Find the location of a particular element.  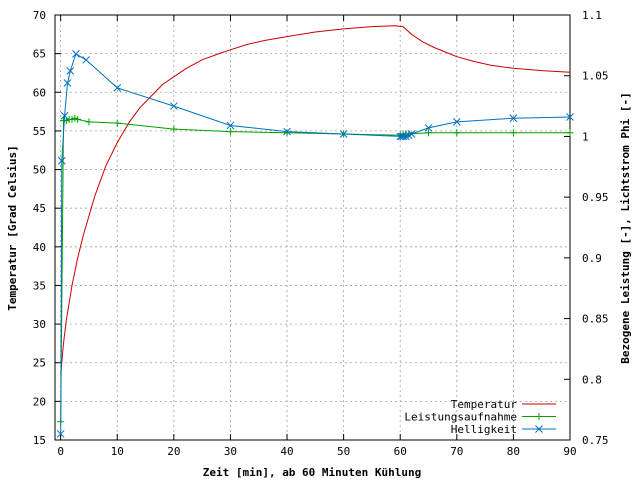

y-tick-labels: 15 20 25 30 35 40 45 50 55 60 65 70 is located at coordinates (39, 228).